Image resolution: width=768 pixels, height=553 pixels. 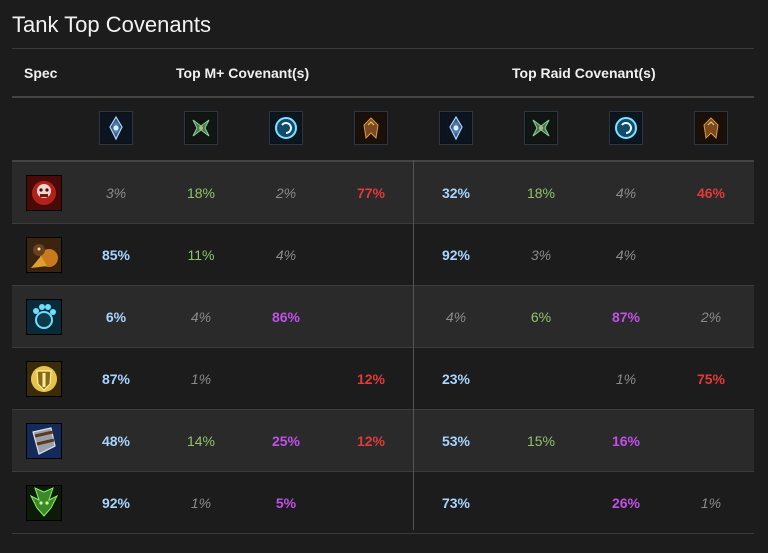 I want to click on mplus-percent-cell: 77%, so click(x=371, y=193).